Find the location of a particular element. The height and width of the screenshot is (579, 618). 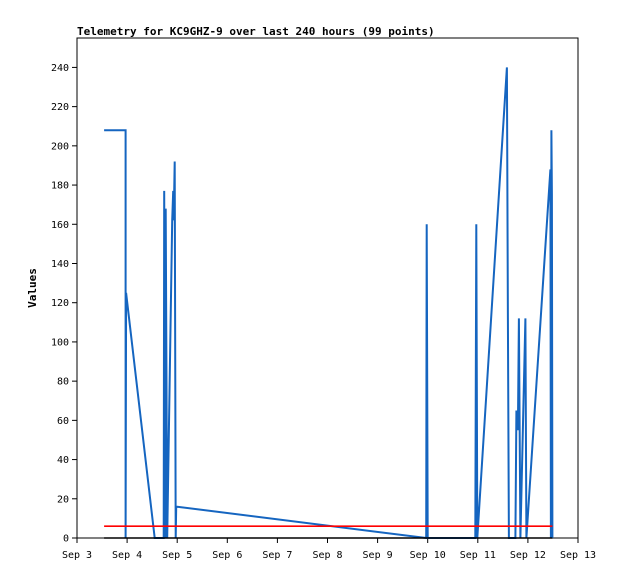

y-tick-label: 20 is located at coordinates (63, 499).